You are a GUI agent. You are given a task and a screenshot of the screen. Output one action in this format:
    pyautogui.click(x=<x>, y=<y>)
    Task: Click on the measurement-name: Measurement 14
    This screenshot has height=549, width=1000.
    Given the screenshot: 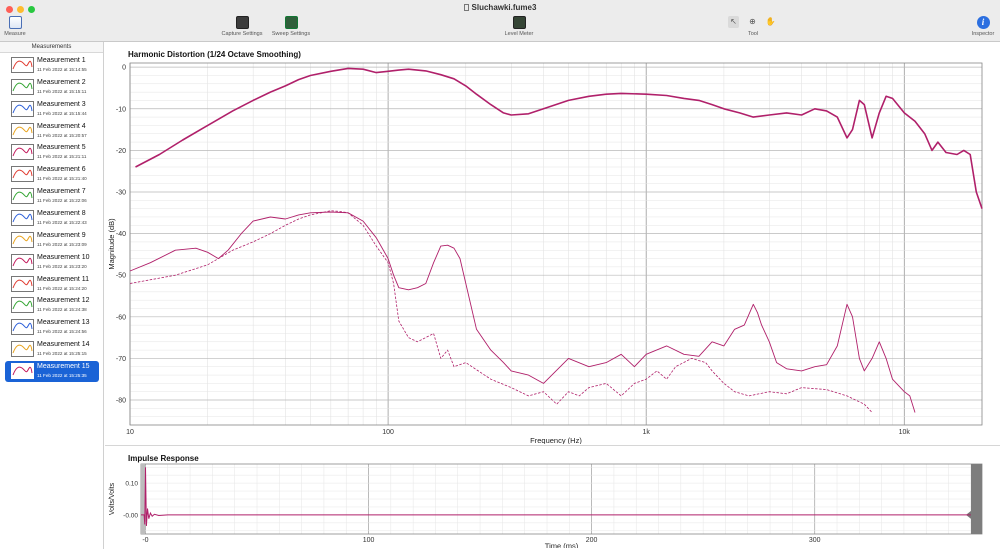 What is the action you would take?
    pyautogui.click(x=63, y=345)
    